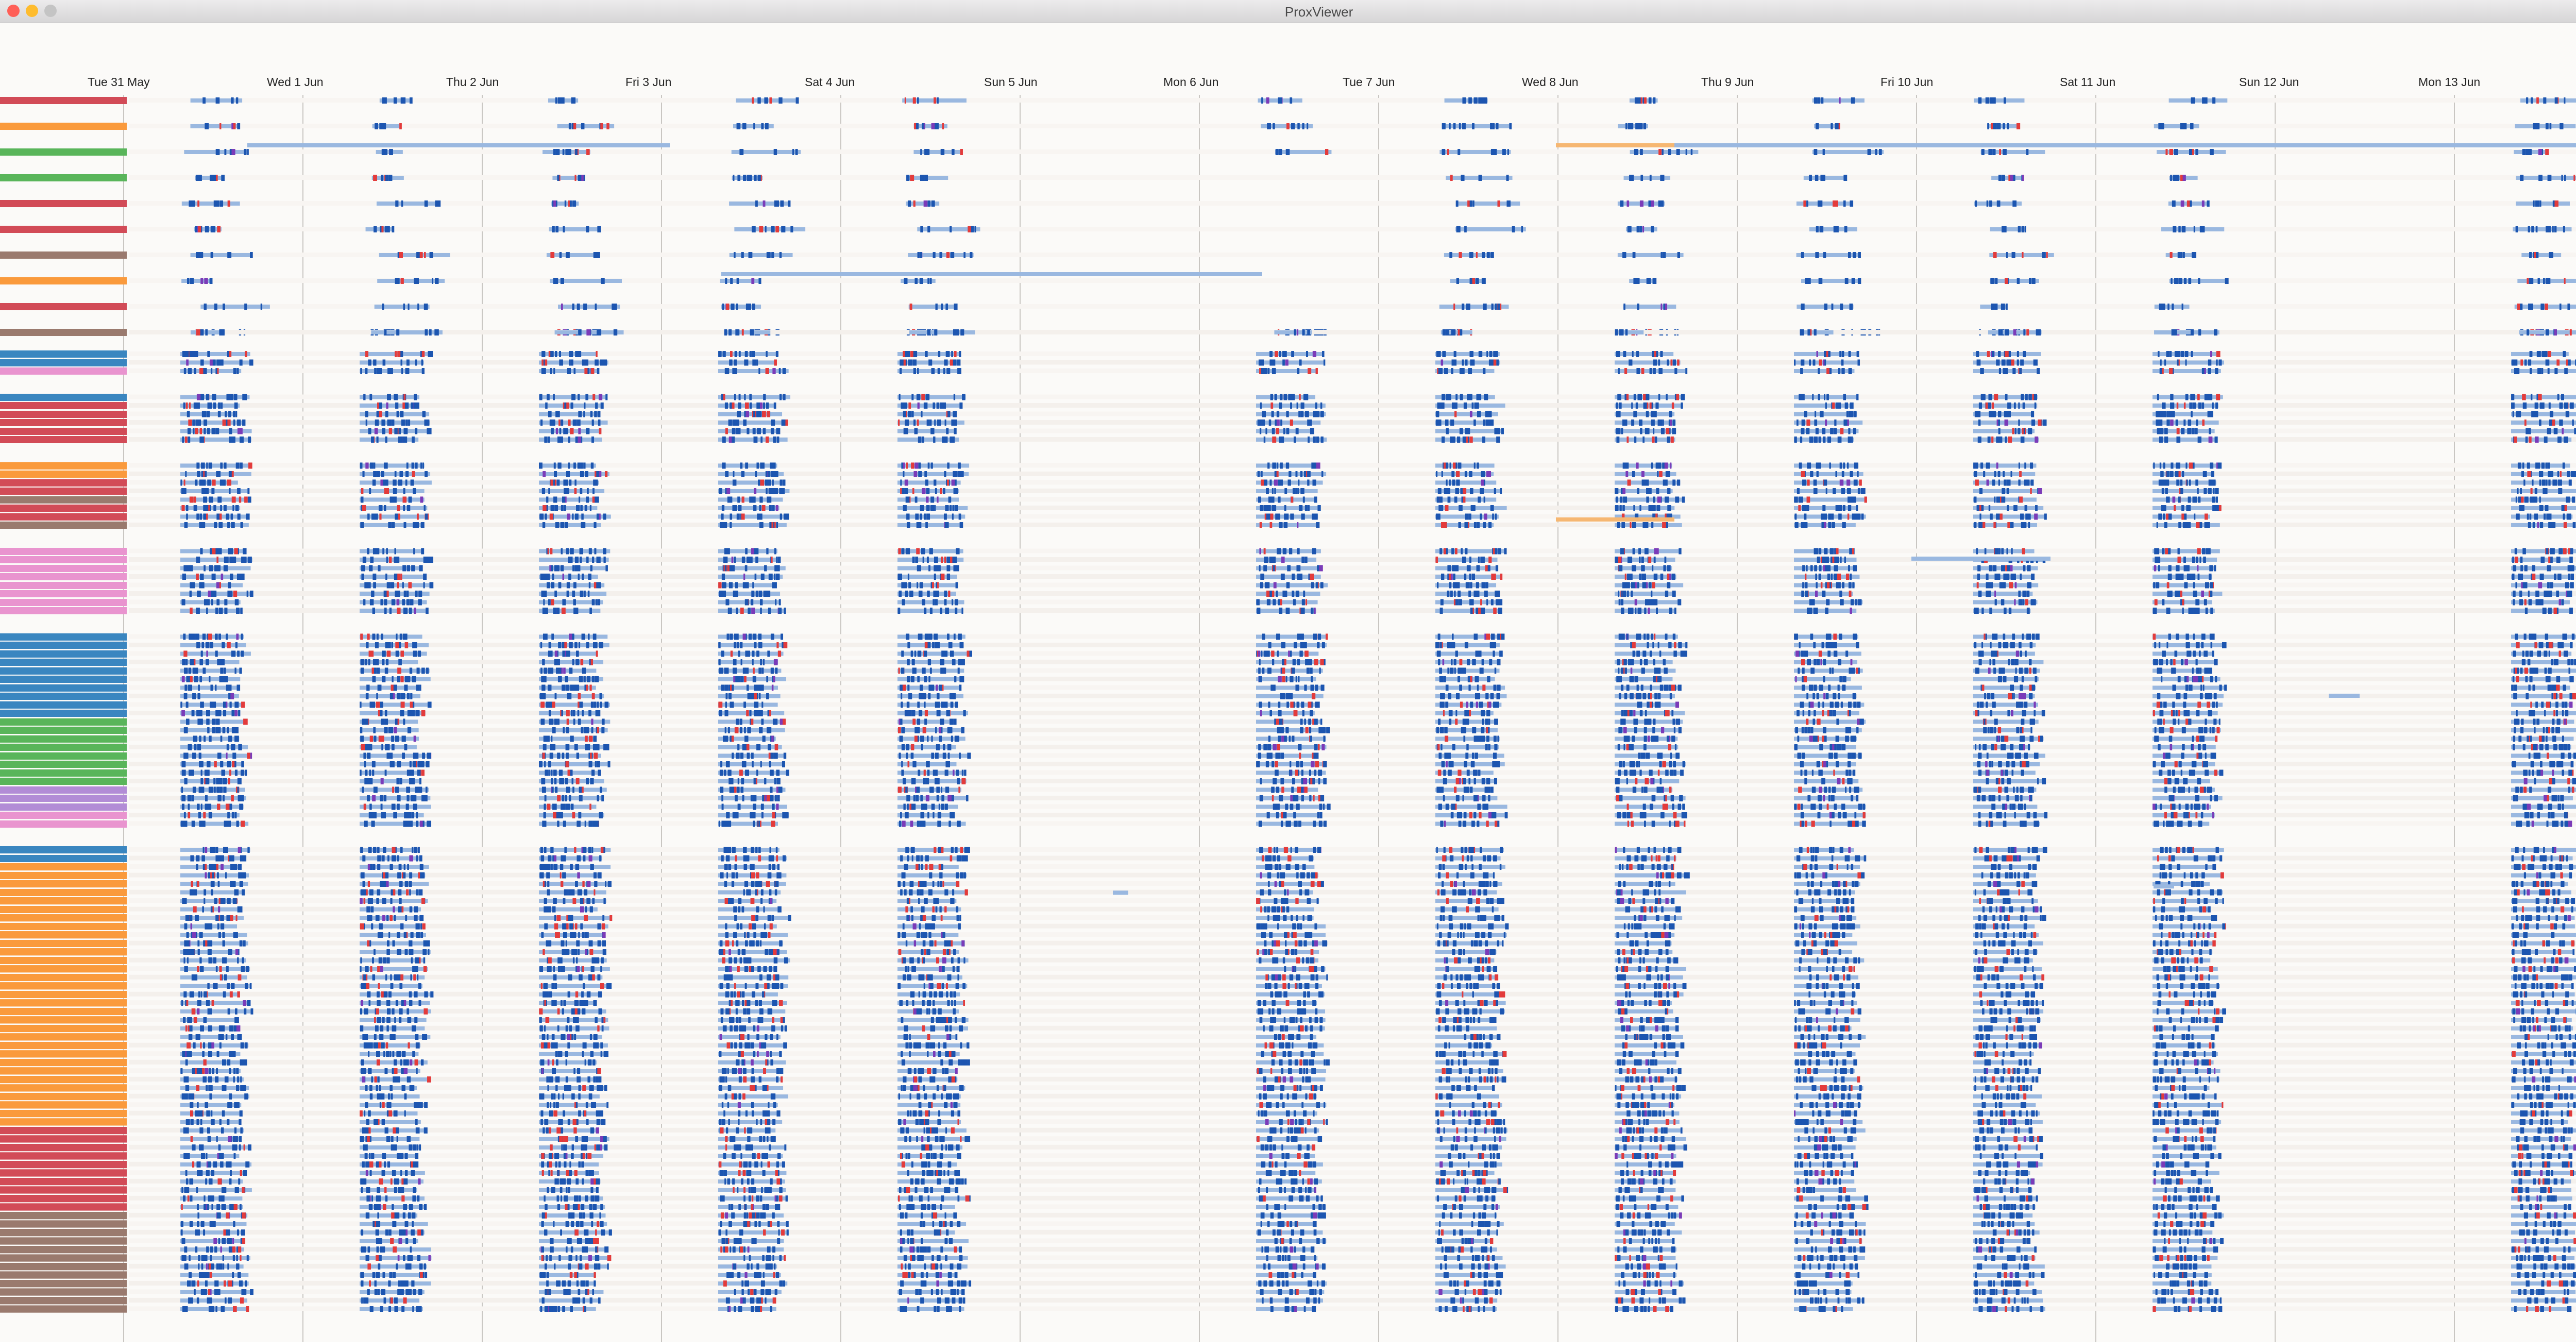  I want to click on close-window-button, so click(13, 11).